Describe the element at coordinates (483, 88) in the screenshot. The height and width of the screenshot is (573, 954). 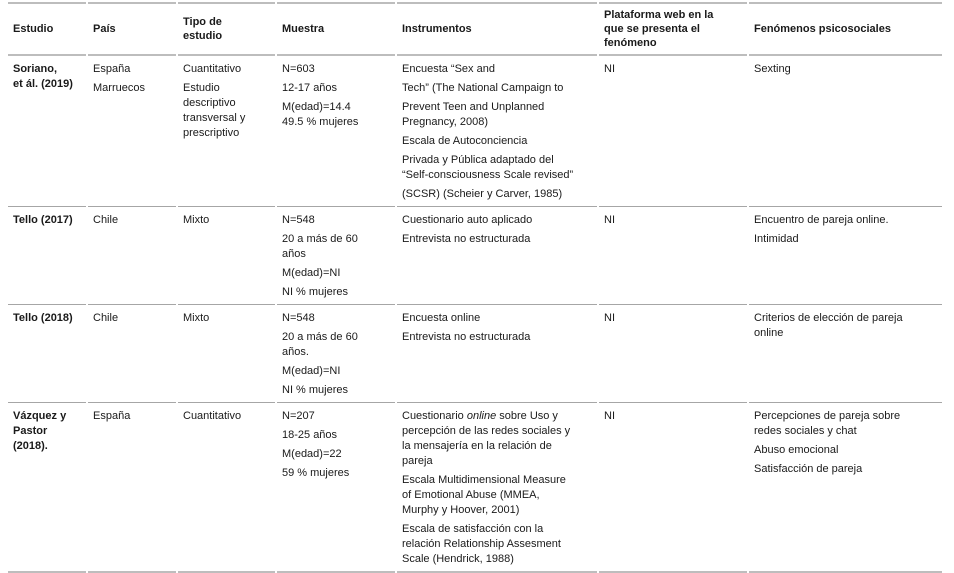
I see `instrumento-item: Tech” (The National Campaign to` at that location.